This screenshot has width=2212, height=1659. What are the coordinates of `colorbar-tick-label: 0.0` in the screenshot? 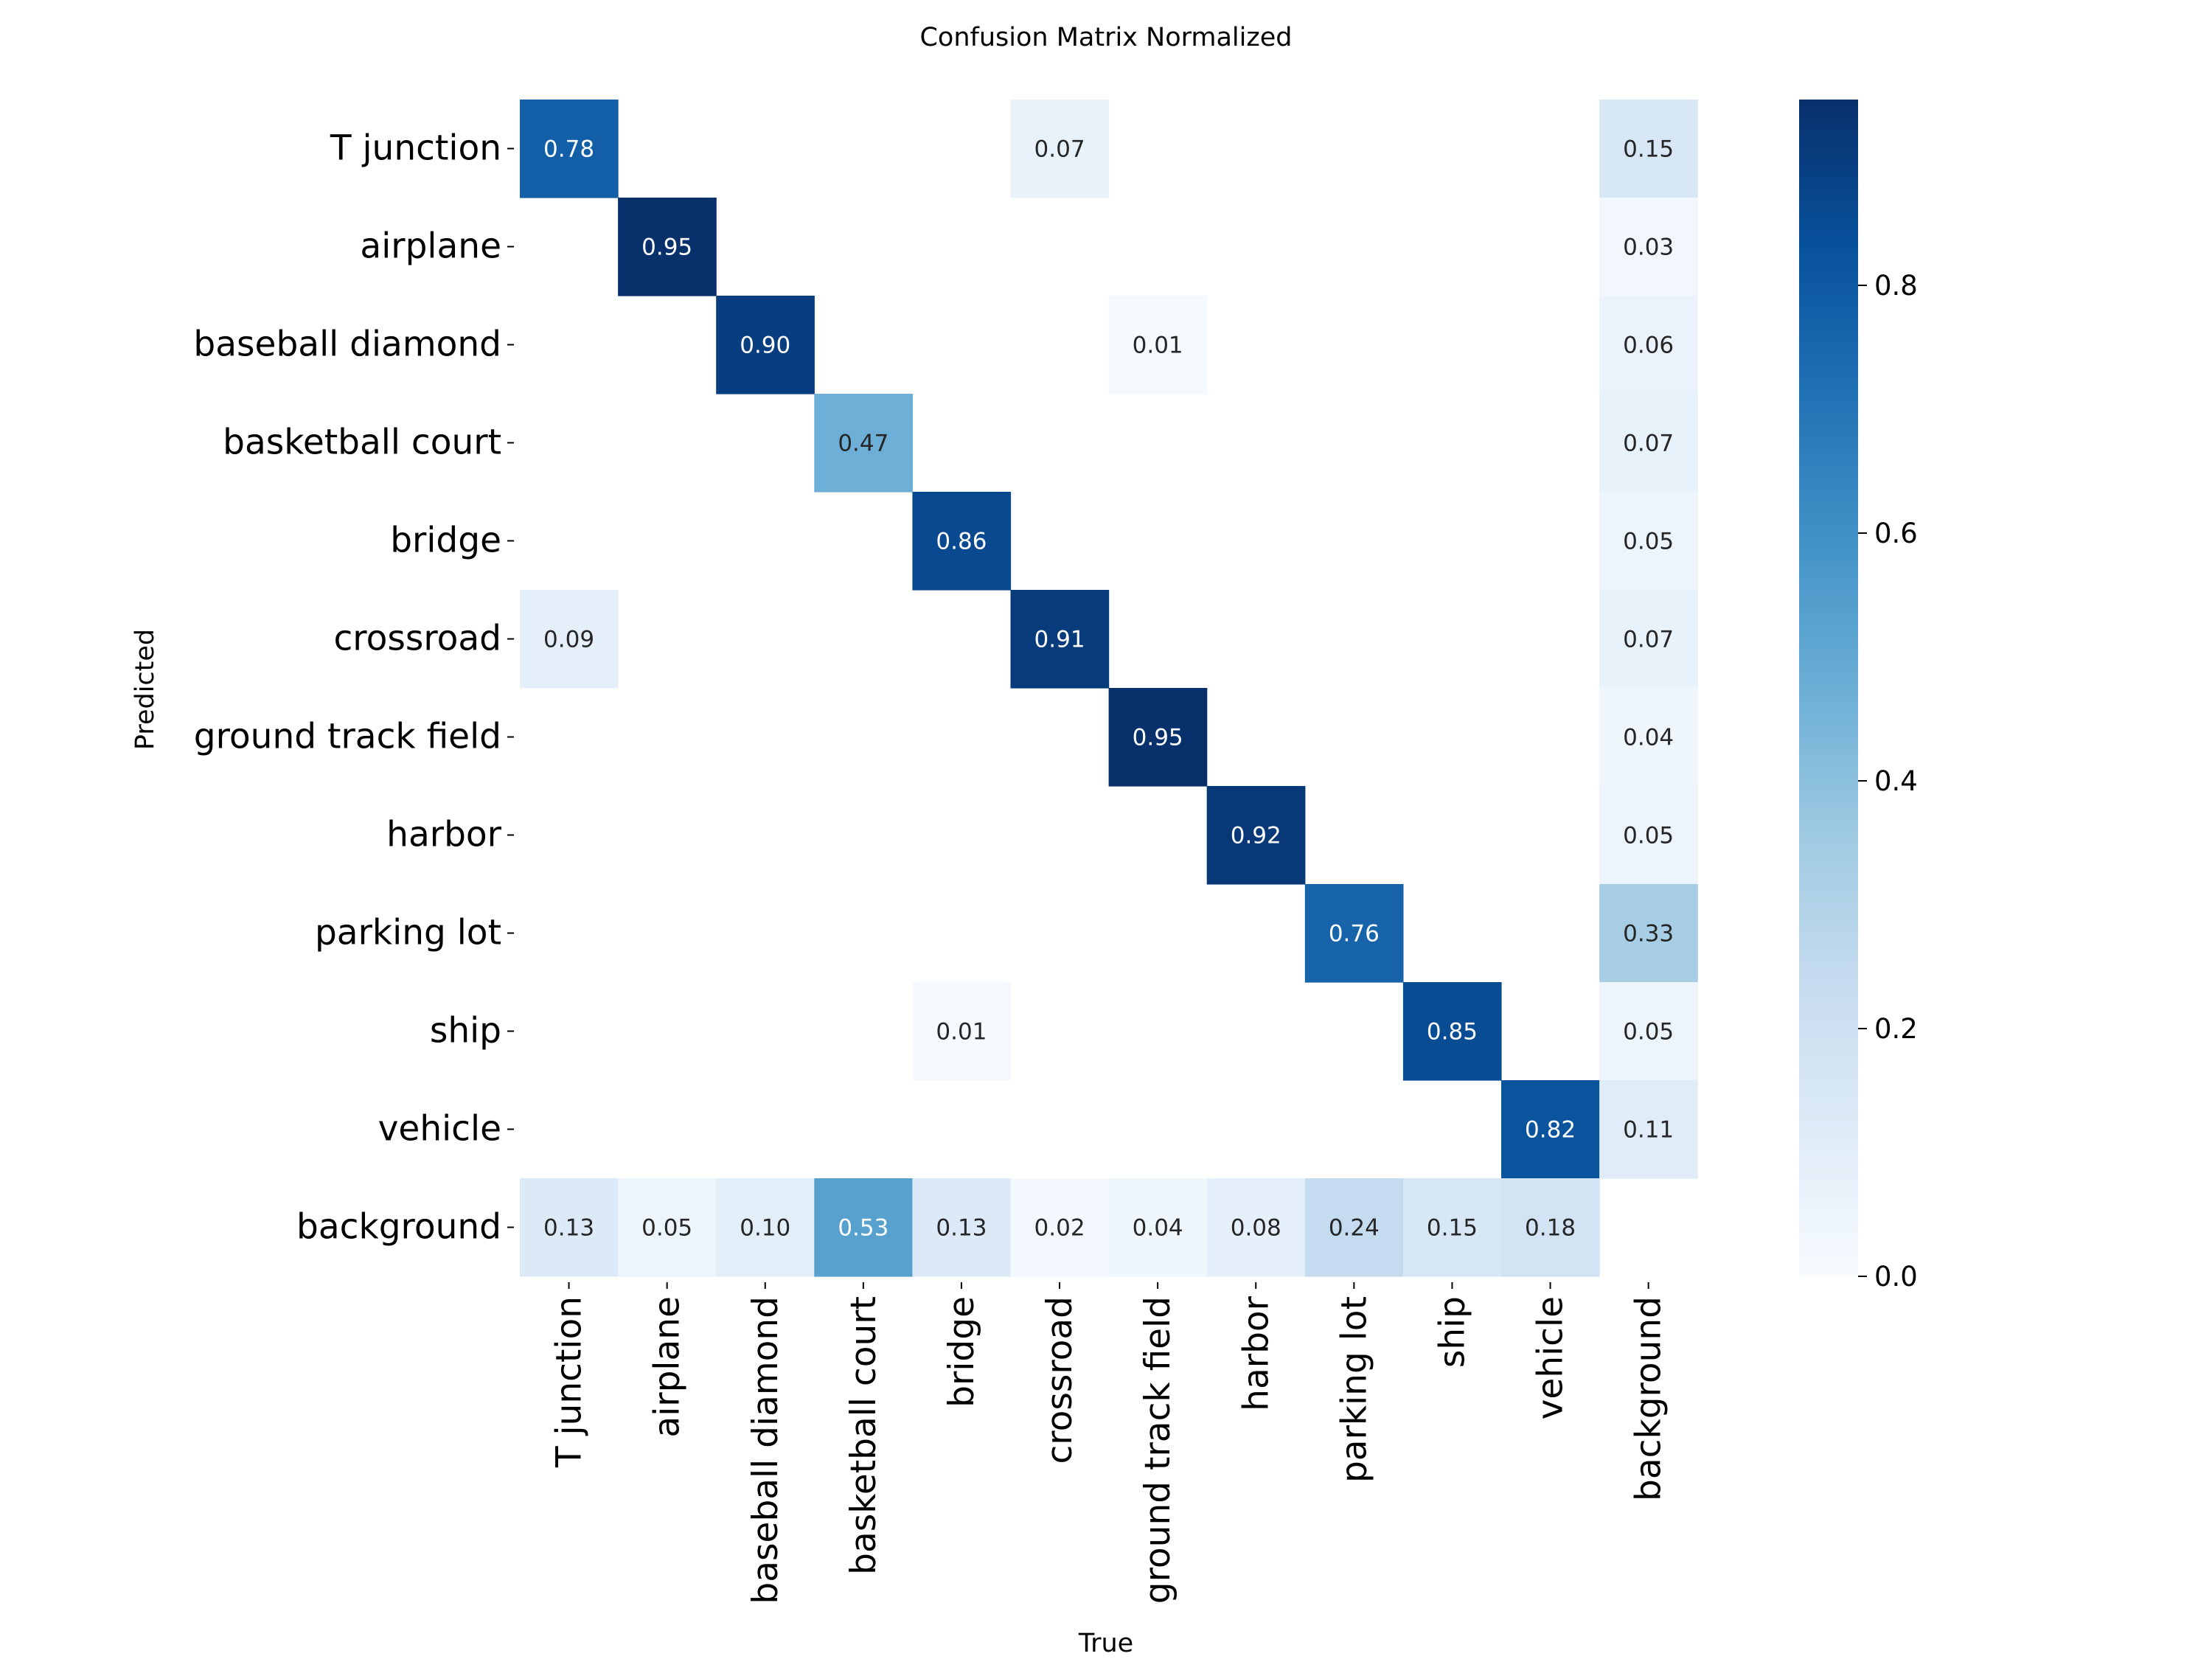 It's located at (1896, 1277).